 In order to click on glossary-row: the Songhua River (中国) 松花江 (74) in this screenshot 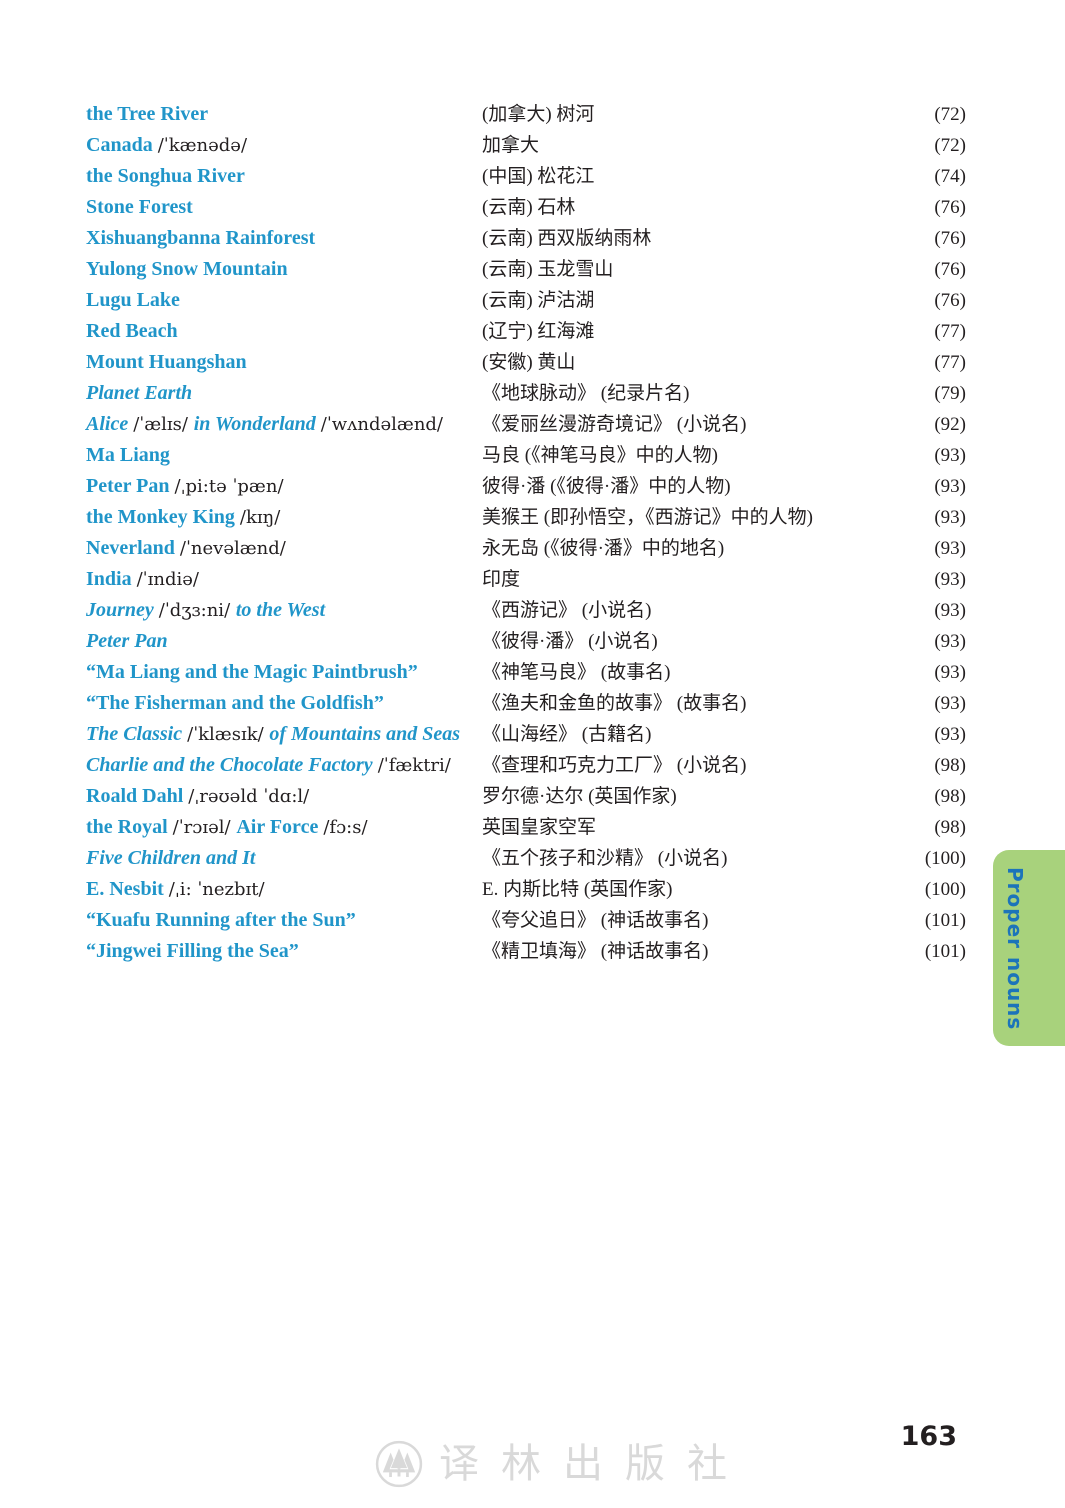, I will do `click(526, 176)`.